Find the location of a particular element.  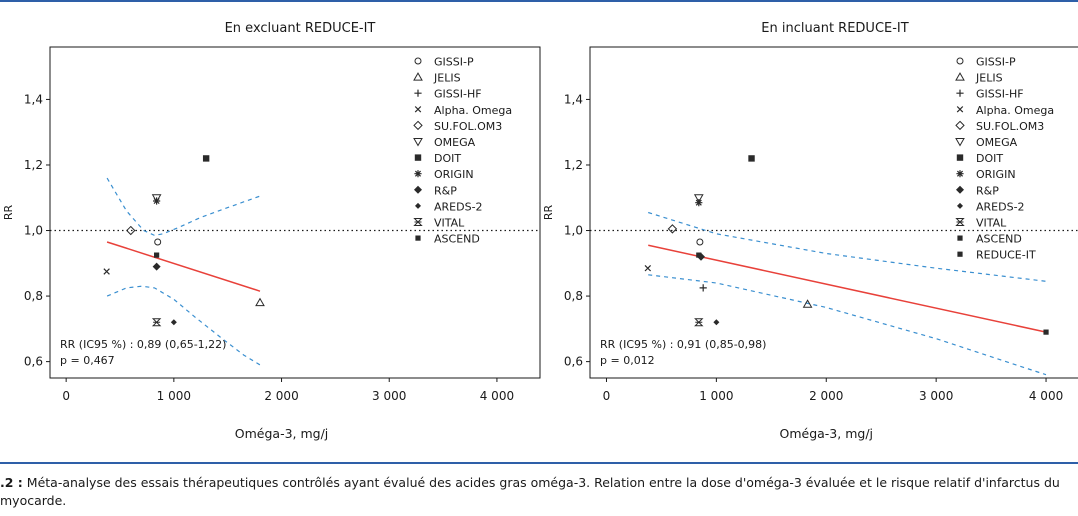

legend-label: DOIT is located at coordinates (447, 158).